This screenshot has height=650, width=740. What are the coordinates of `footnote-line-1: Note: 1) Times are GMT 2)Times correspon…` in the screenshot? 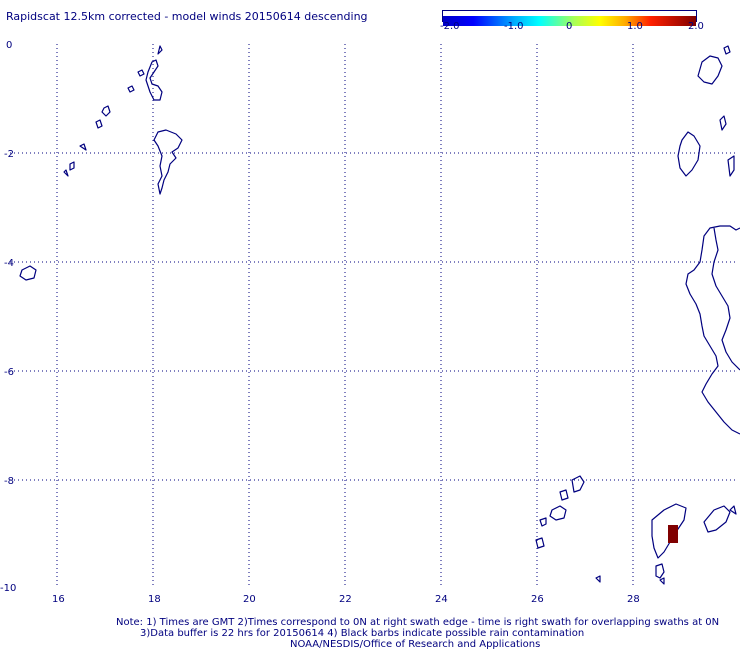 It's located at (418, 622).